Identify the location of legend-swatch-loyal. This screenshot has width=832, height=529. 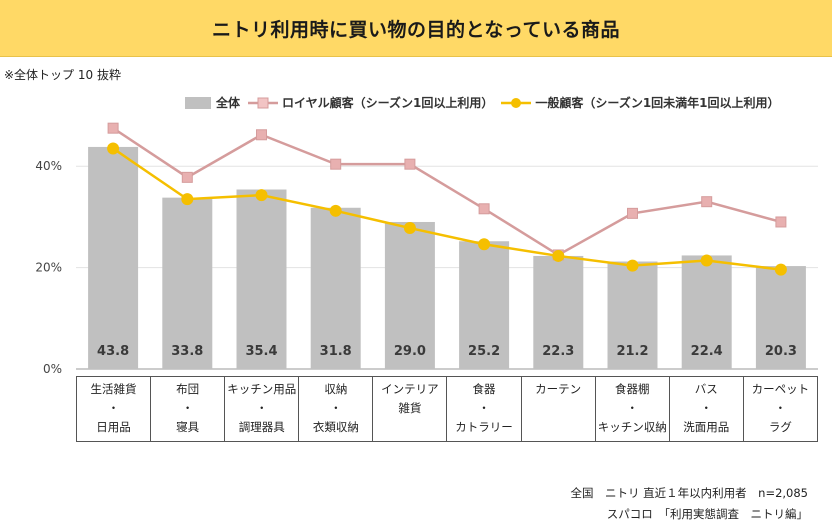
(263, 102).